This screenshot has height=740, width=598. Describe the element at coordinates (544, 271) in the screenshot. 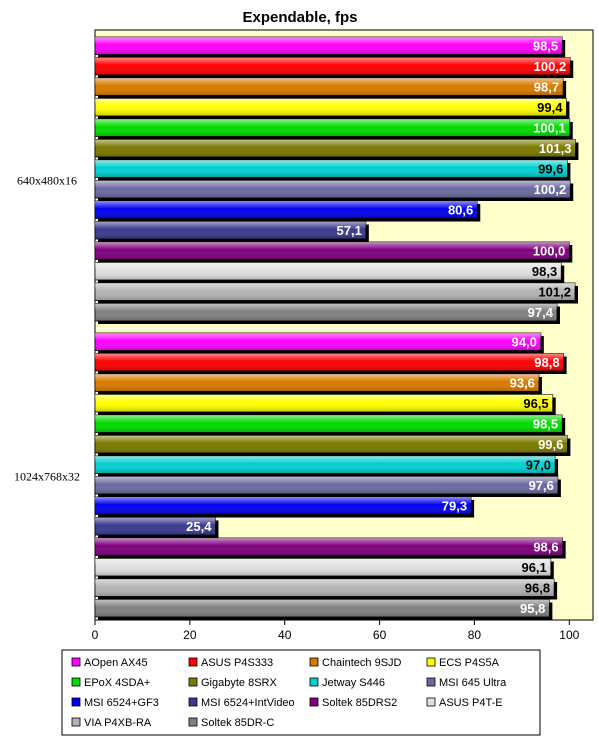

I see `bar-value-label: 98,3` at that location.